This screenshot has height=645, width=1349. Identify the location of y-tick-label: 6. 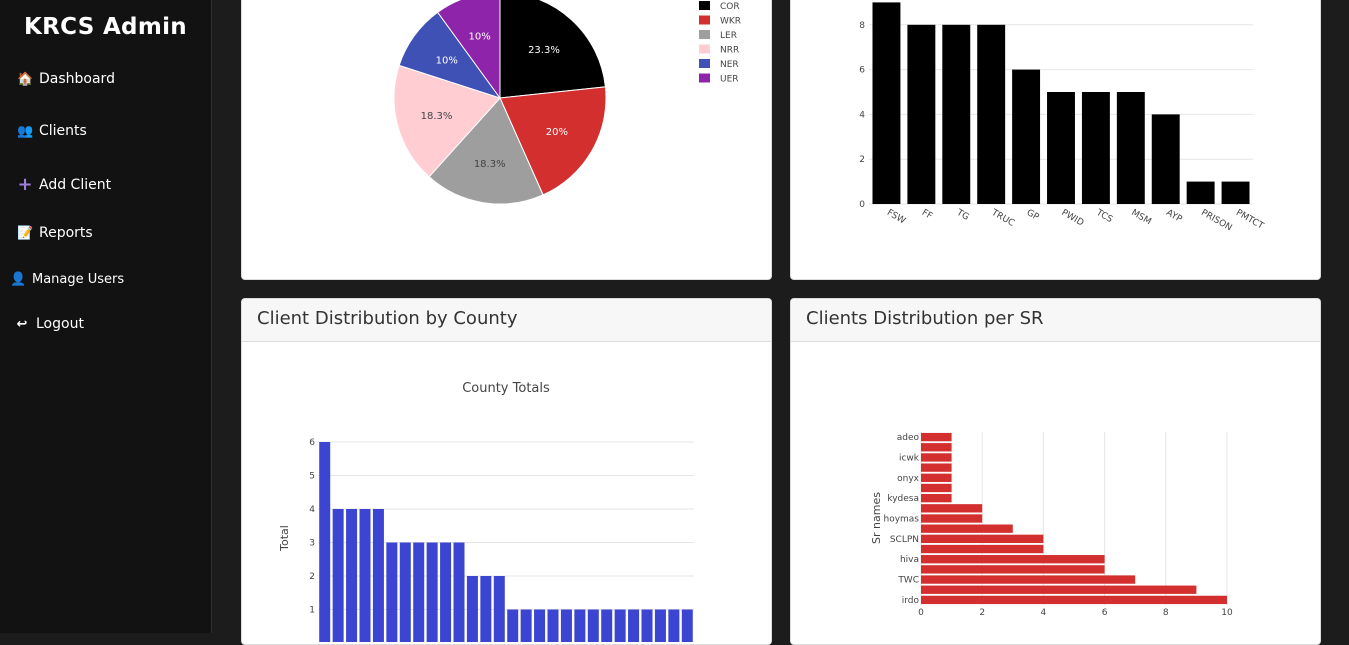
(312, 443).